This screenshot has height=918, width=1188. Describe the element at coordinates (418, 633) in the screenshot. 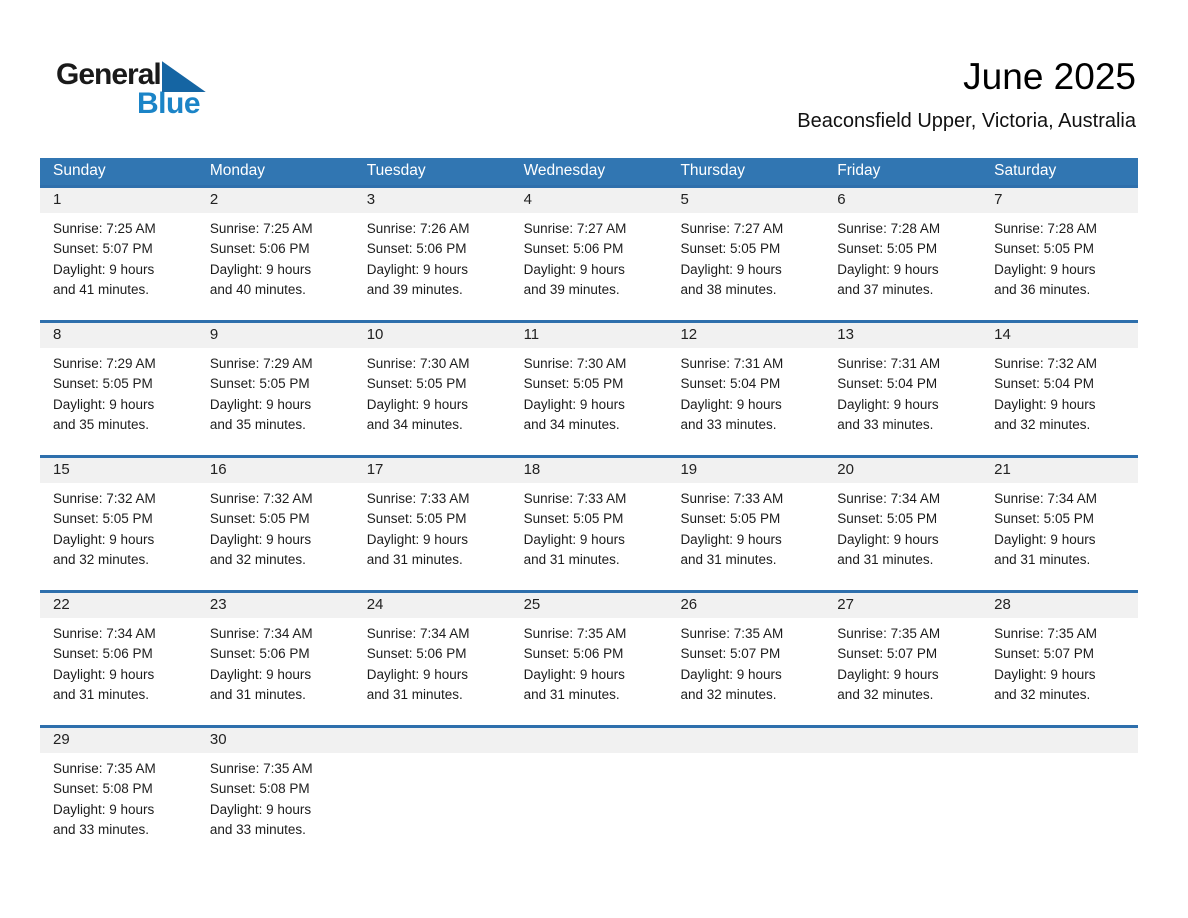

I see `sunrise-line: Sunrise: 7:34 AM` at that location.